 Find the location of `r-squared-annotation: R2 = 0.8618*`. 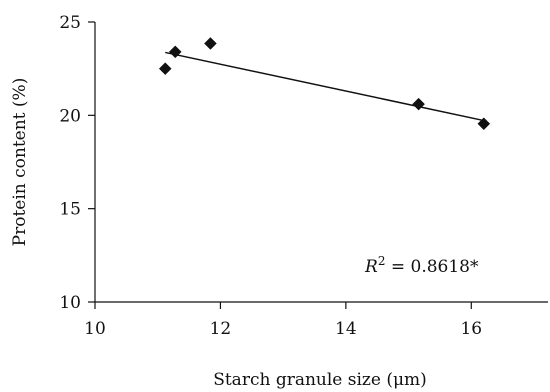

r-squared-annotation: R2 = 0.8618* is located at coordinates (421, 265).